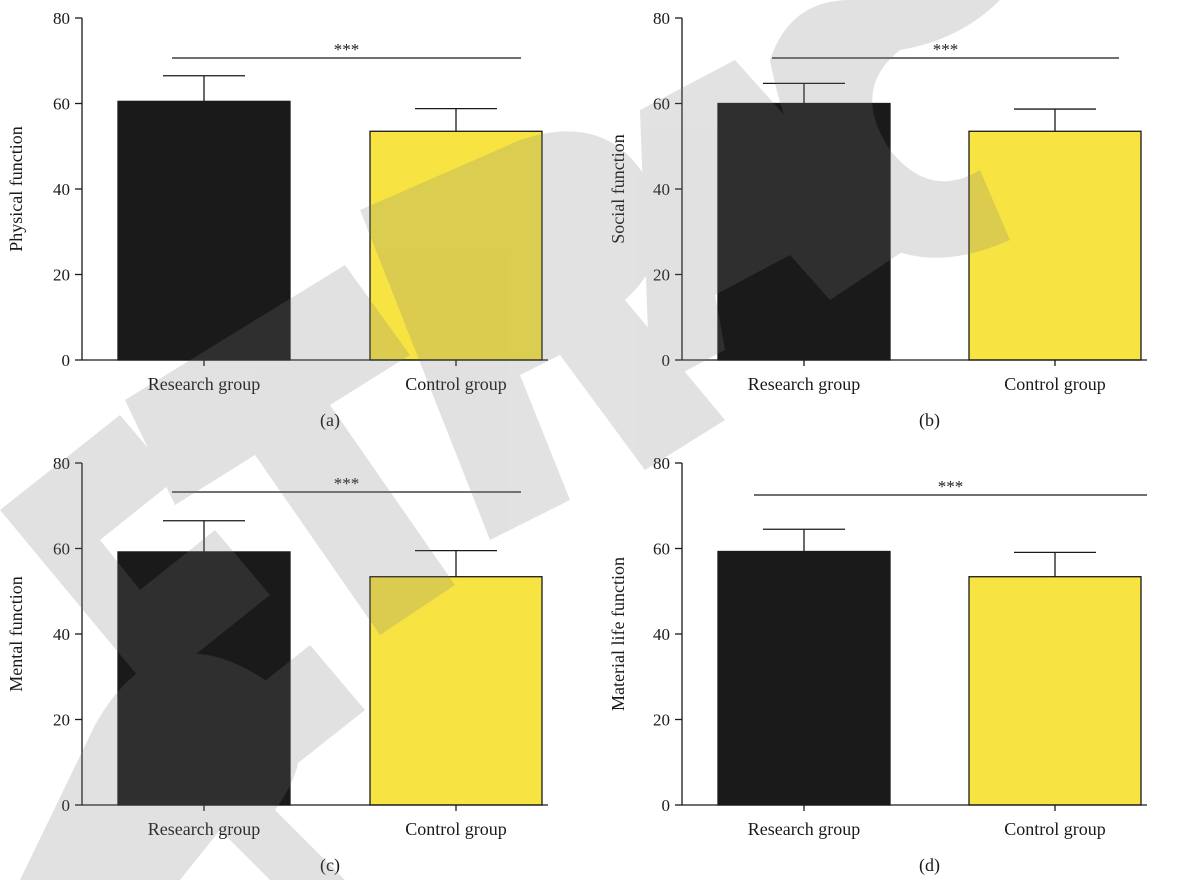  Describe the element at coordinates (804, 678) in the screenshot. I see `bar-research-group` at that location.